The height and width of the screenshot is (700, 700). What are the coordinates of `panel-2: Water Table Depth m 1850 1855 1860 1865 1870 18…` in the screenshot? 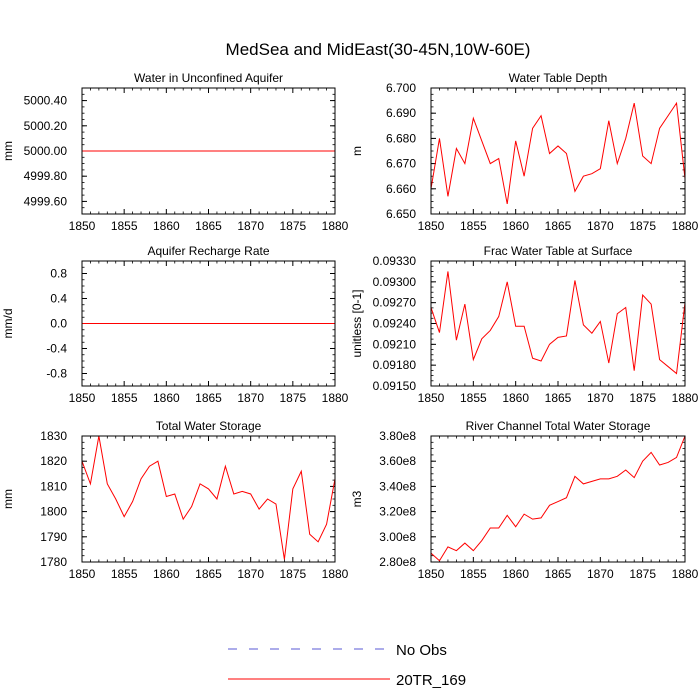 It's located at (524, 152).